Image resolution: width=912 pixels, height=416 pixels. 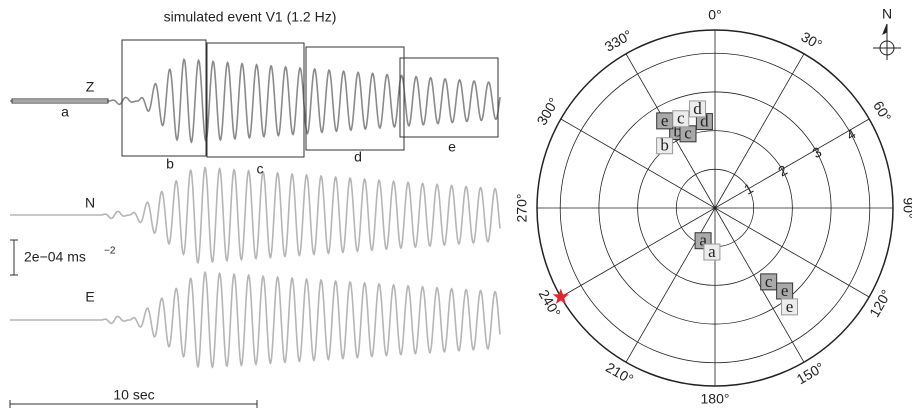 I want to click on theta-tick-label: 270°, so click(x=522, y=208).